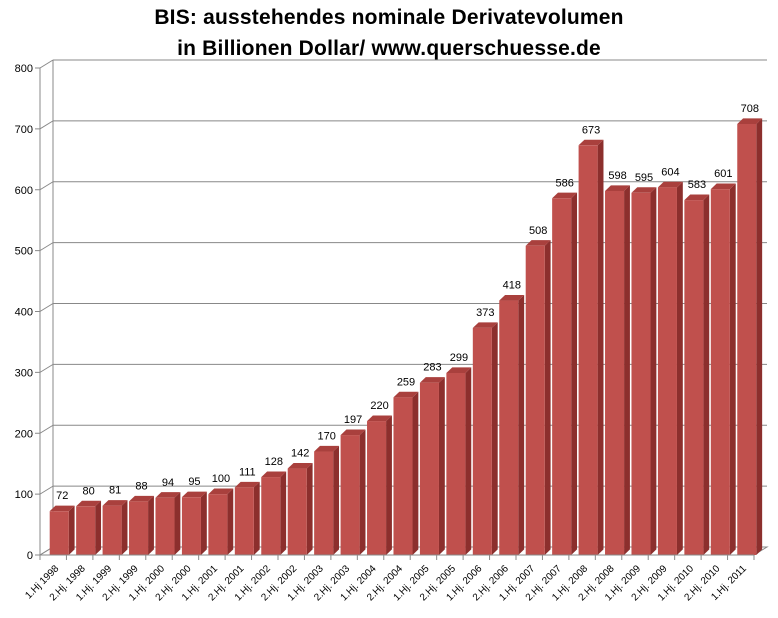 The height and width of the screenshot is (618, 778). I want to click on data-label: 80, so click(89, 491).